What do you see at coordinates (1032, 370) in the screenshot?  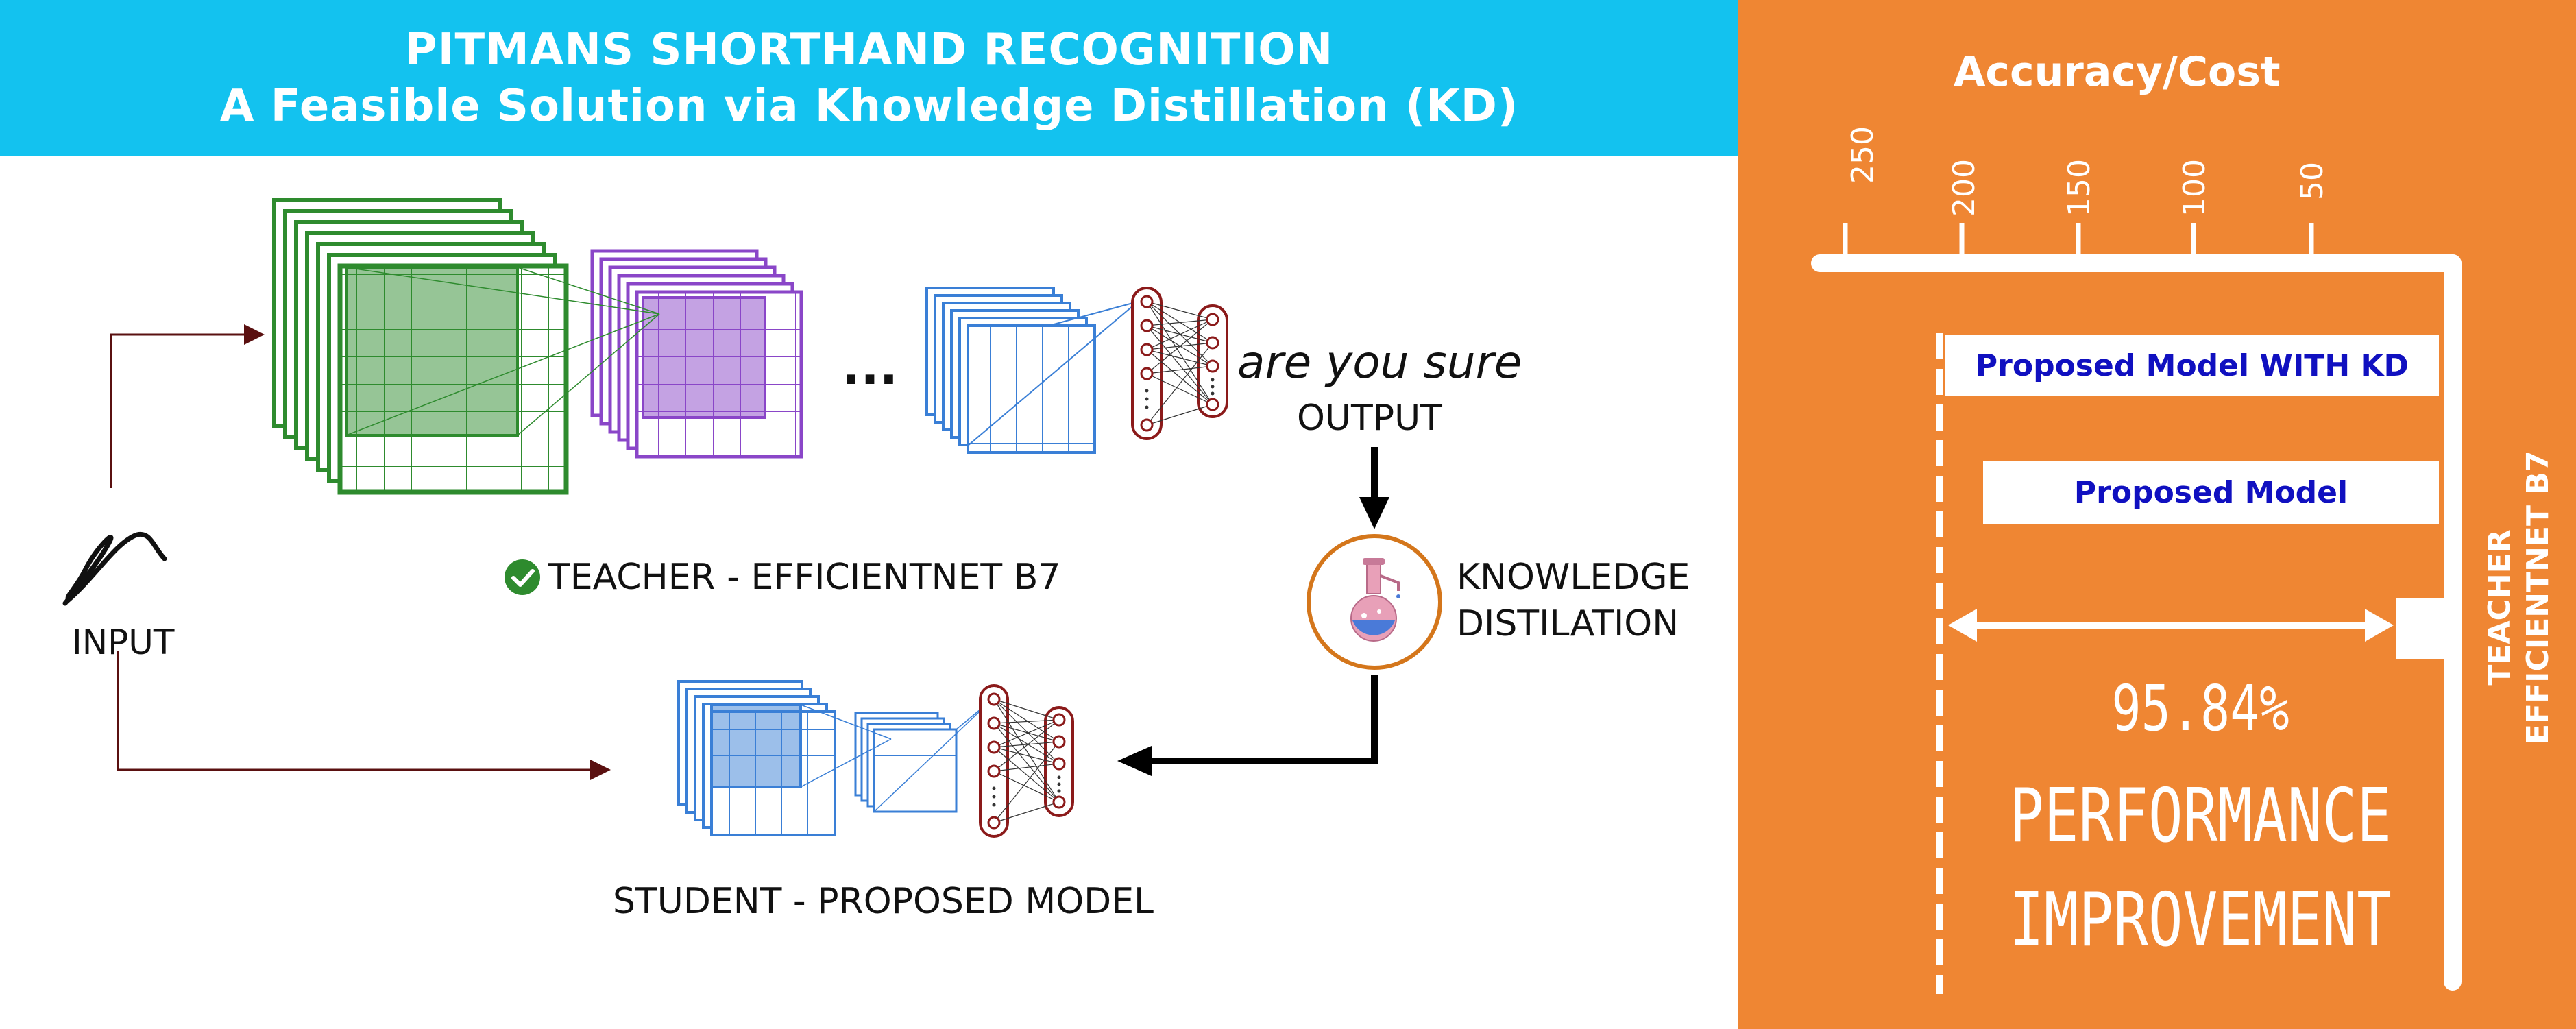 I see `teacher-blue-conv-stack` at bounding box center [1032, 370].